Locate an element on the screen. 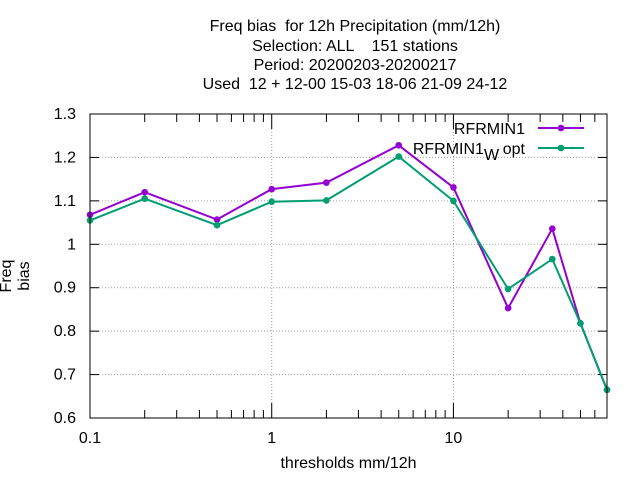 This screenshot has height=480, width=640. x-tick-label: 0.1 is located at coordinates (90, 438).